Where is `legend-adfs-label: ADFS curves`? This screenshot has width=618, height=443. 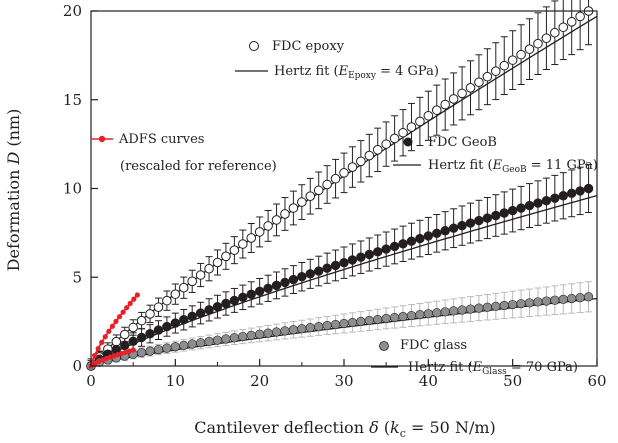
legend-adfs-label: ADFS curves is located at coordinates (161, 139).